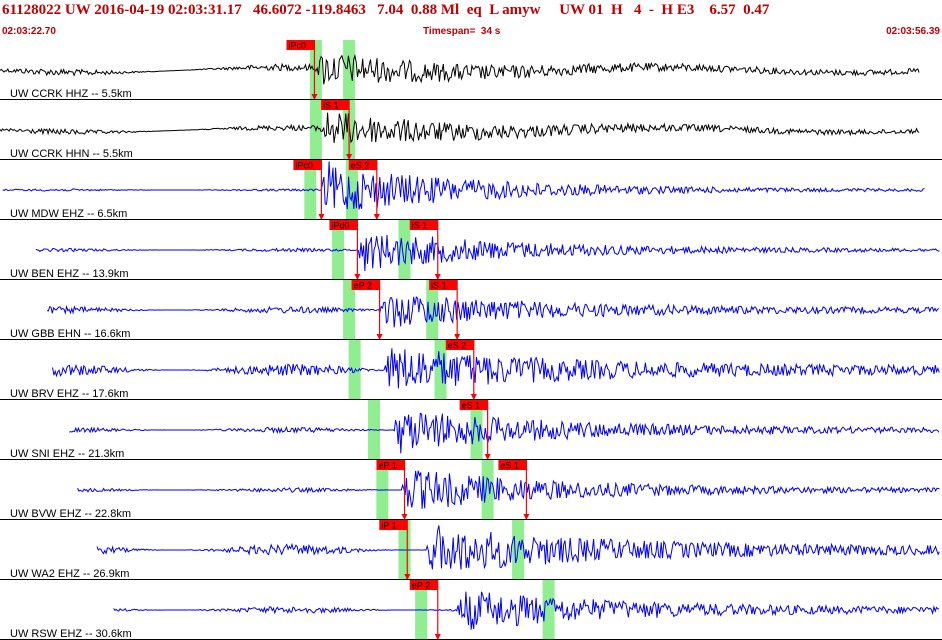 This screenshot has height=640, width=942. I want to click on channel-row: eS 2 UW BRV EHZ -- 17.6km, so click(475, 370).